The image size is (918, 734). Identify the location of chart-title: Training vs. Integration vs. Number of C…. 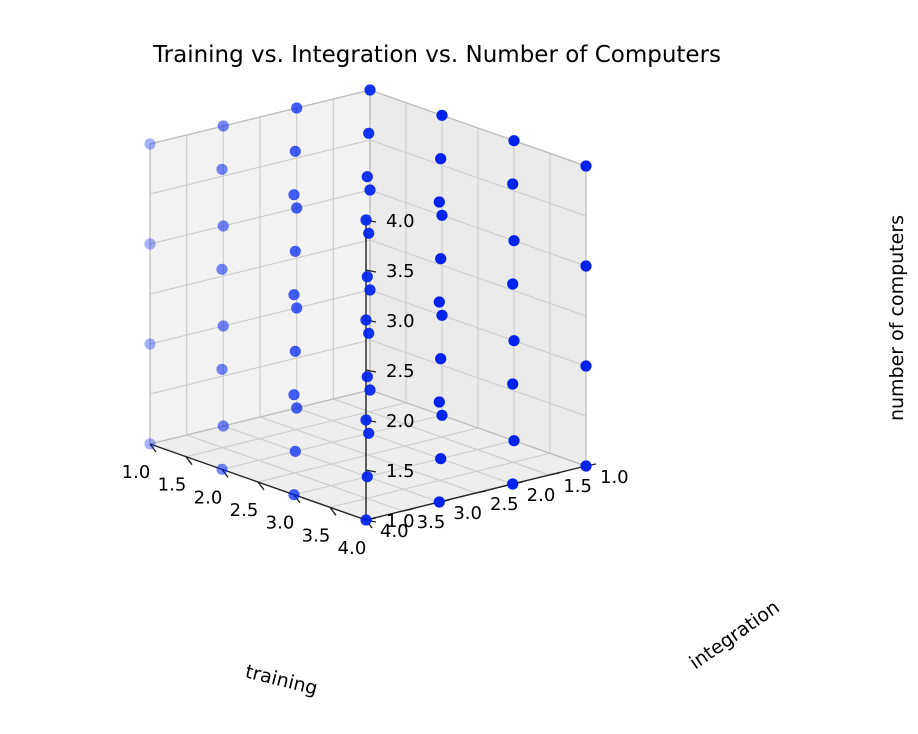
(436, 55).